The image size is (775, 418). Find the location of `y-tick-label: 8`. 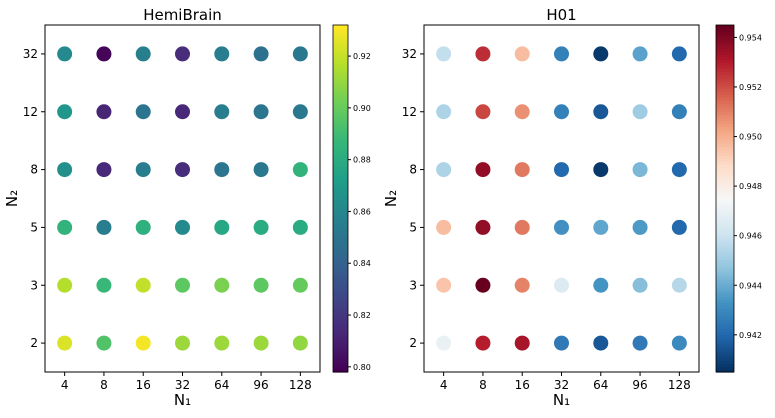

y-tick-label: 8 is located at coordinates (34, 170).